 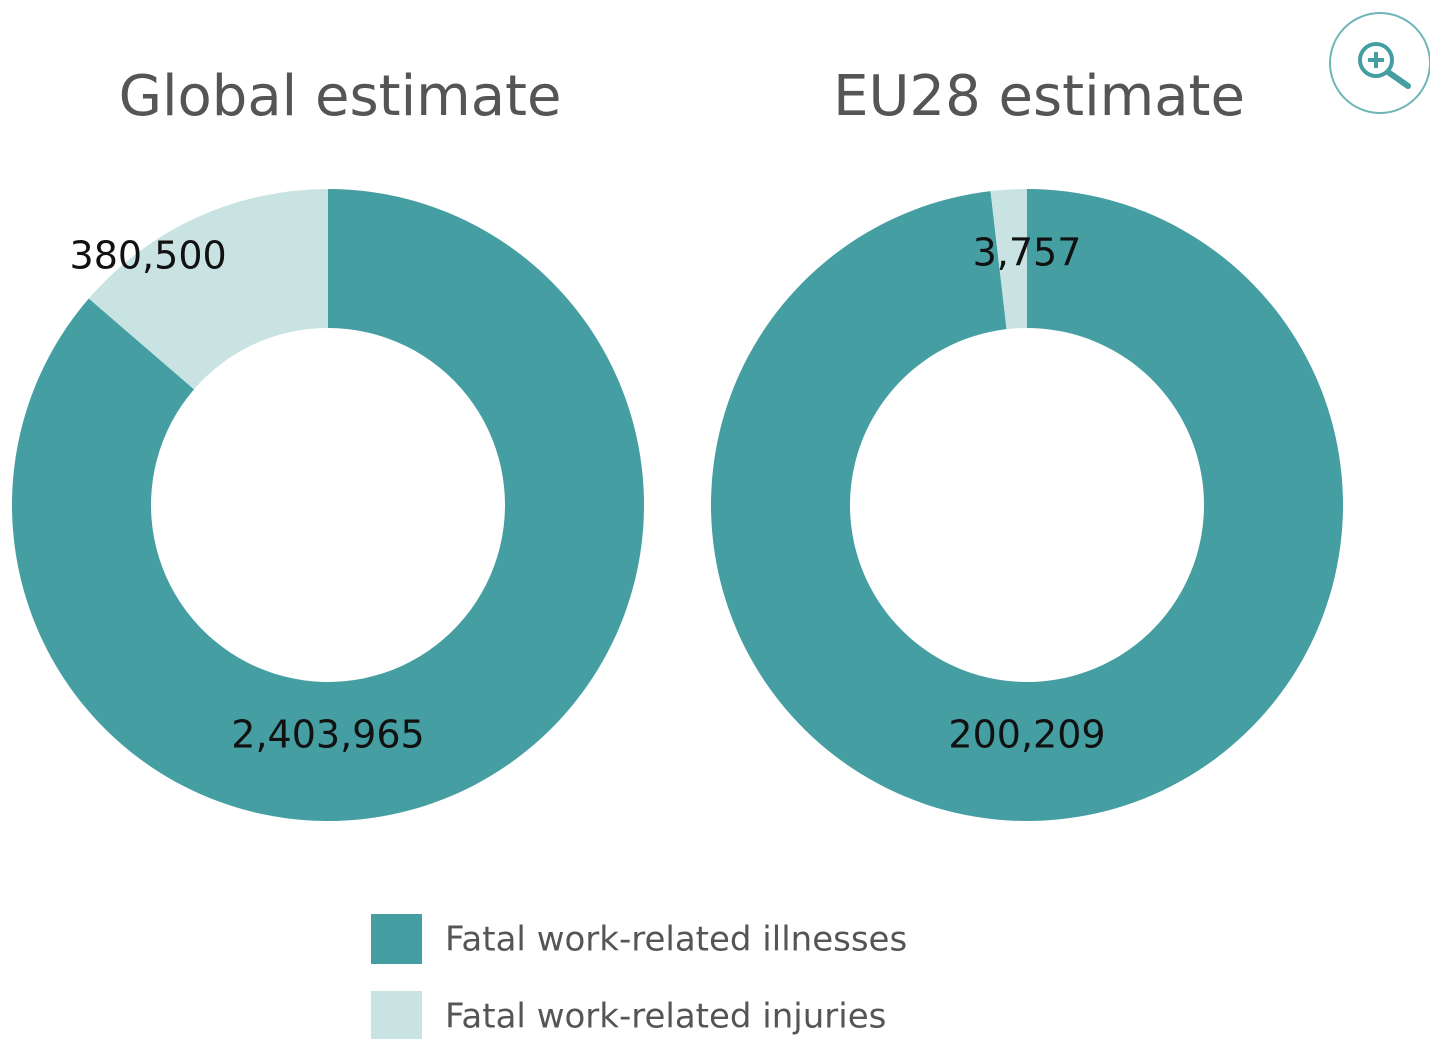 What do you see at coordinates (1026, 735) in the screenshot?
I see `value-label: 200,209` at bounding box center [1026, 735].